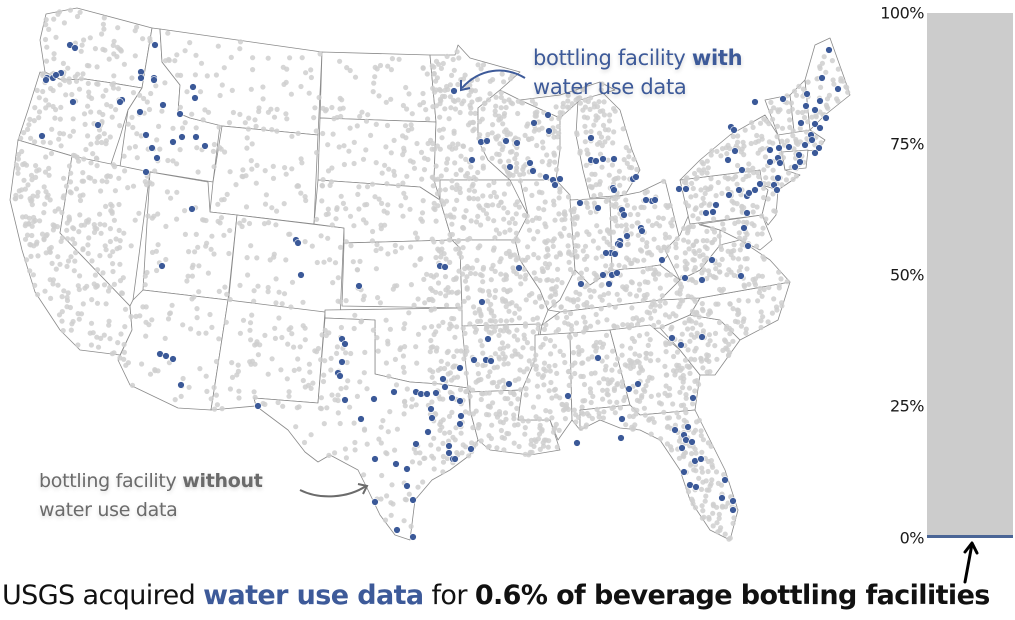 The height and width of the screenshot is (620, 1015). Describe the element at coordinates (907, 275) in the screenshot. I see `tick-50: 50%` at that location.